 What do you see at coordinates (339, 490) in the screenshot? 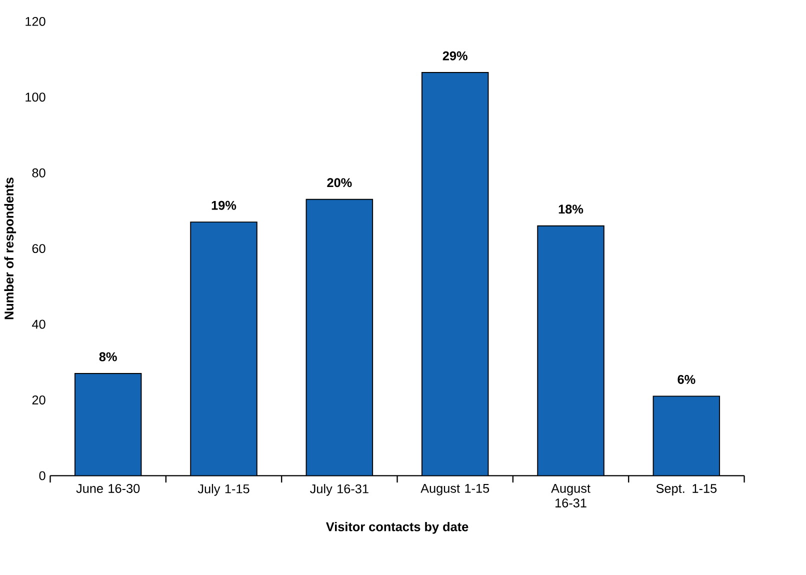
I see `x-tick-label: July 16-31` at bounding box center [339, 490].